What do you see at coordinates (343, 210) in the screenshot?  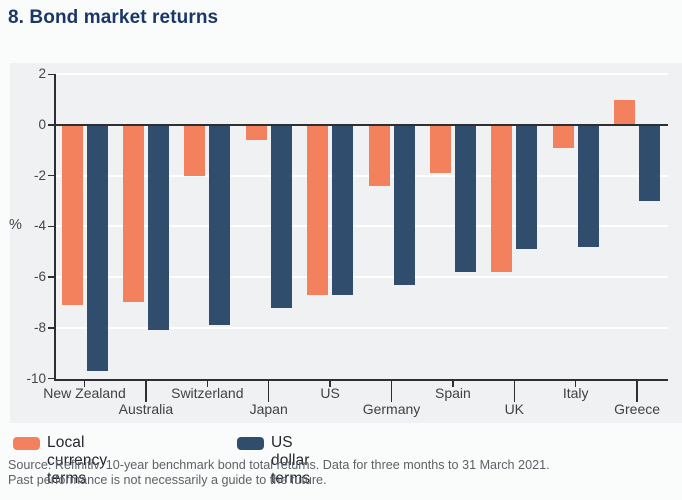 I see `bar-usd-us` at bounding box center [343, 210].